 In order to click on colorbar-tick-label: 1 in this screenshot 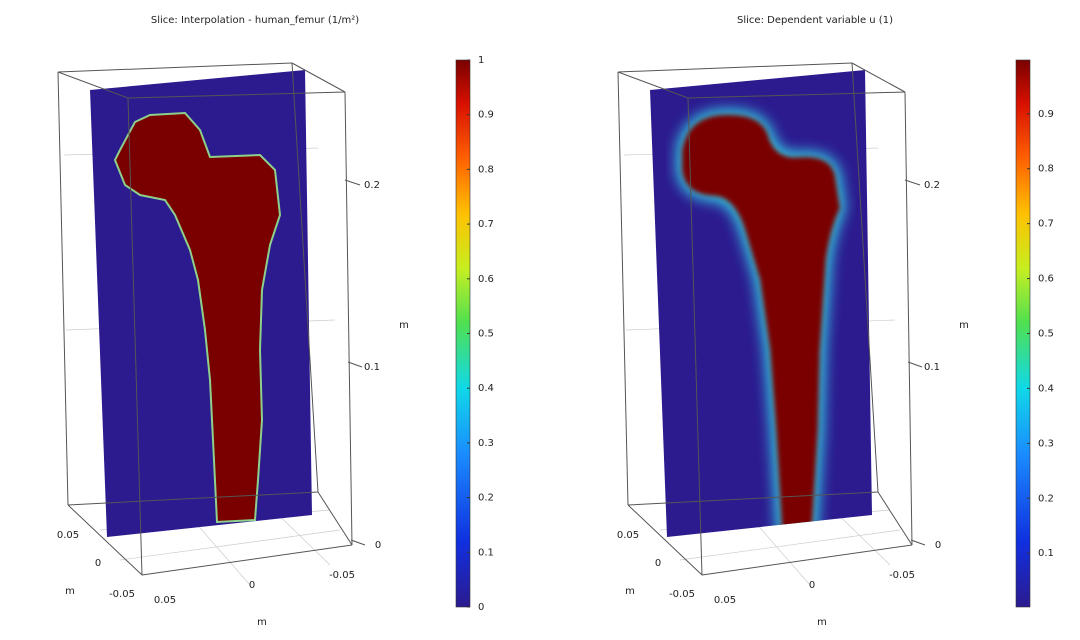, I will do `click(481, 60)`.